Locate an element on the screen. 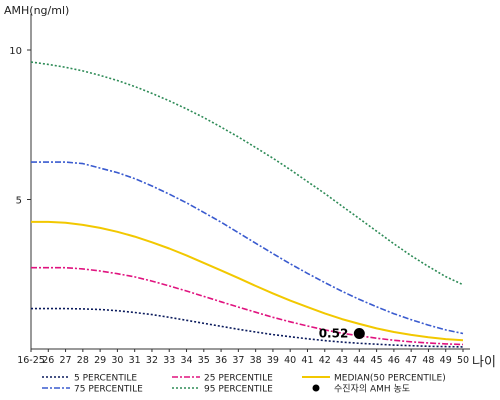  x-tick-label: 41 is located at coordinates (307, 360).